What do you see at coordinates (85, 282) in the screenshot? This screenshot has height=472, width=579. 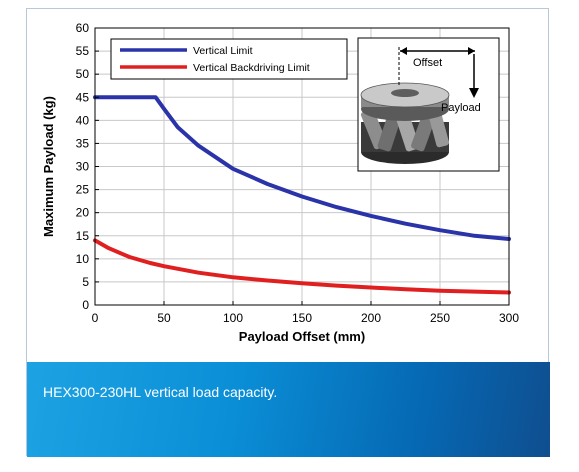 I see `y-tick-label: 5` at bounding box center [85, 282].